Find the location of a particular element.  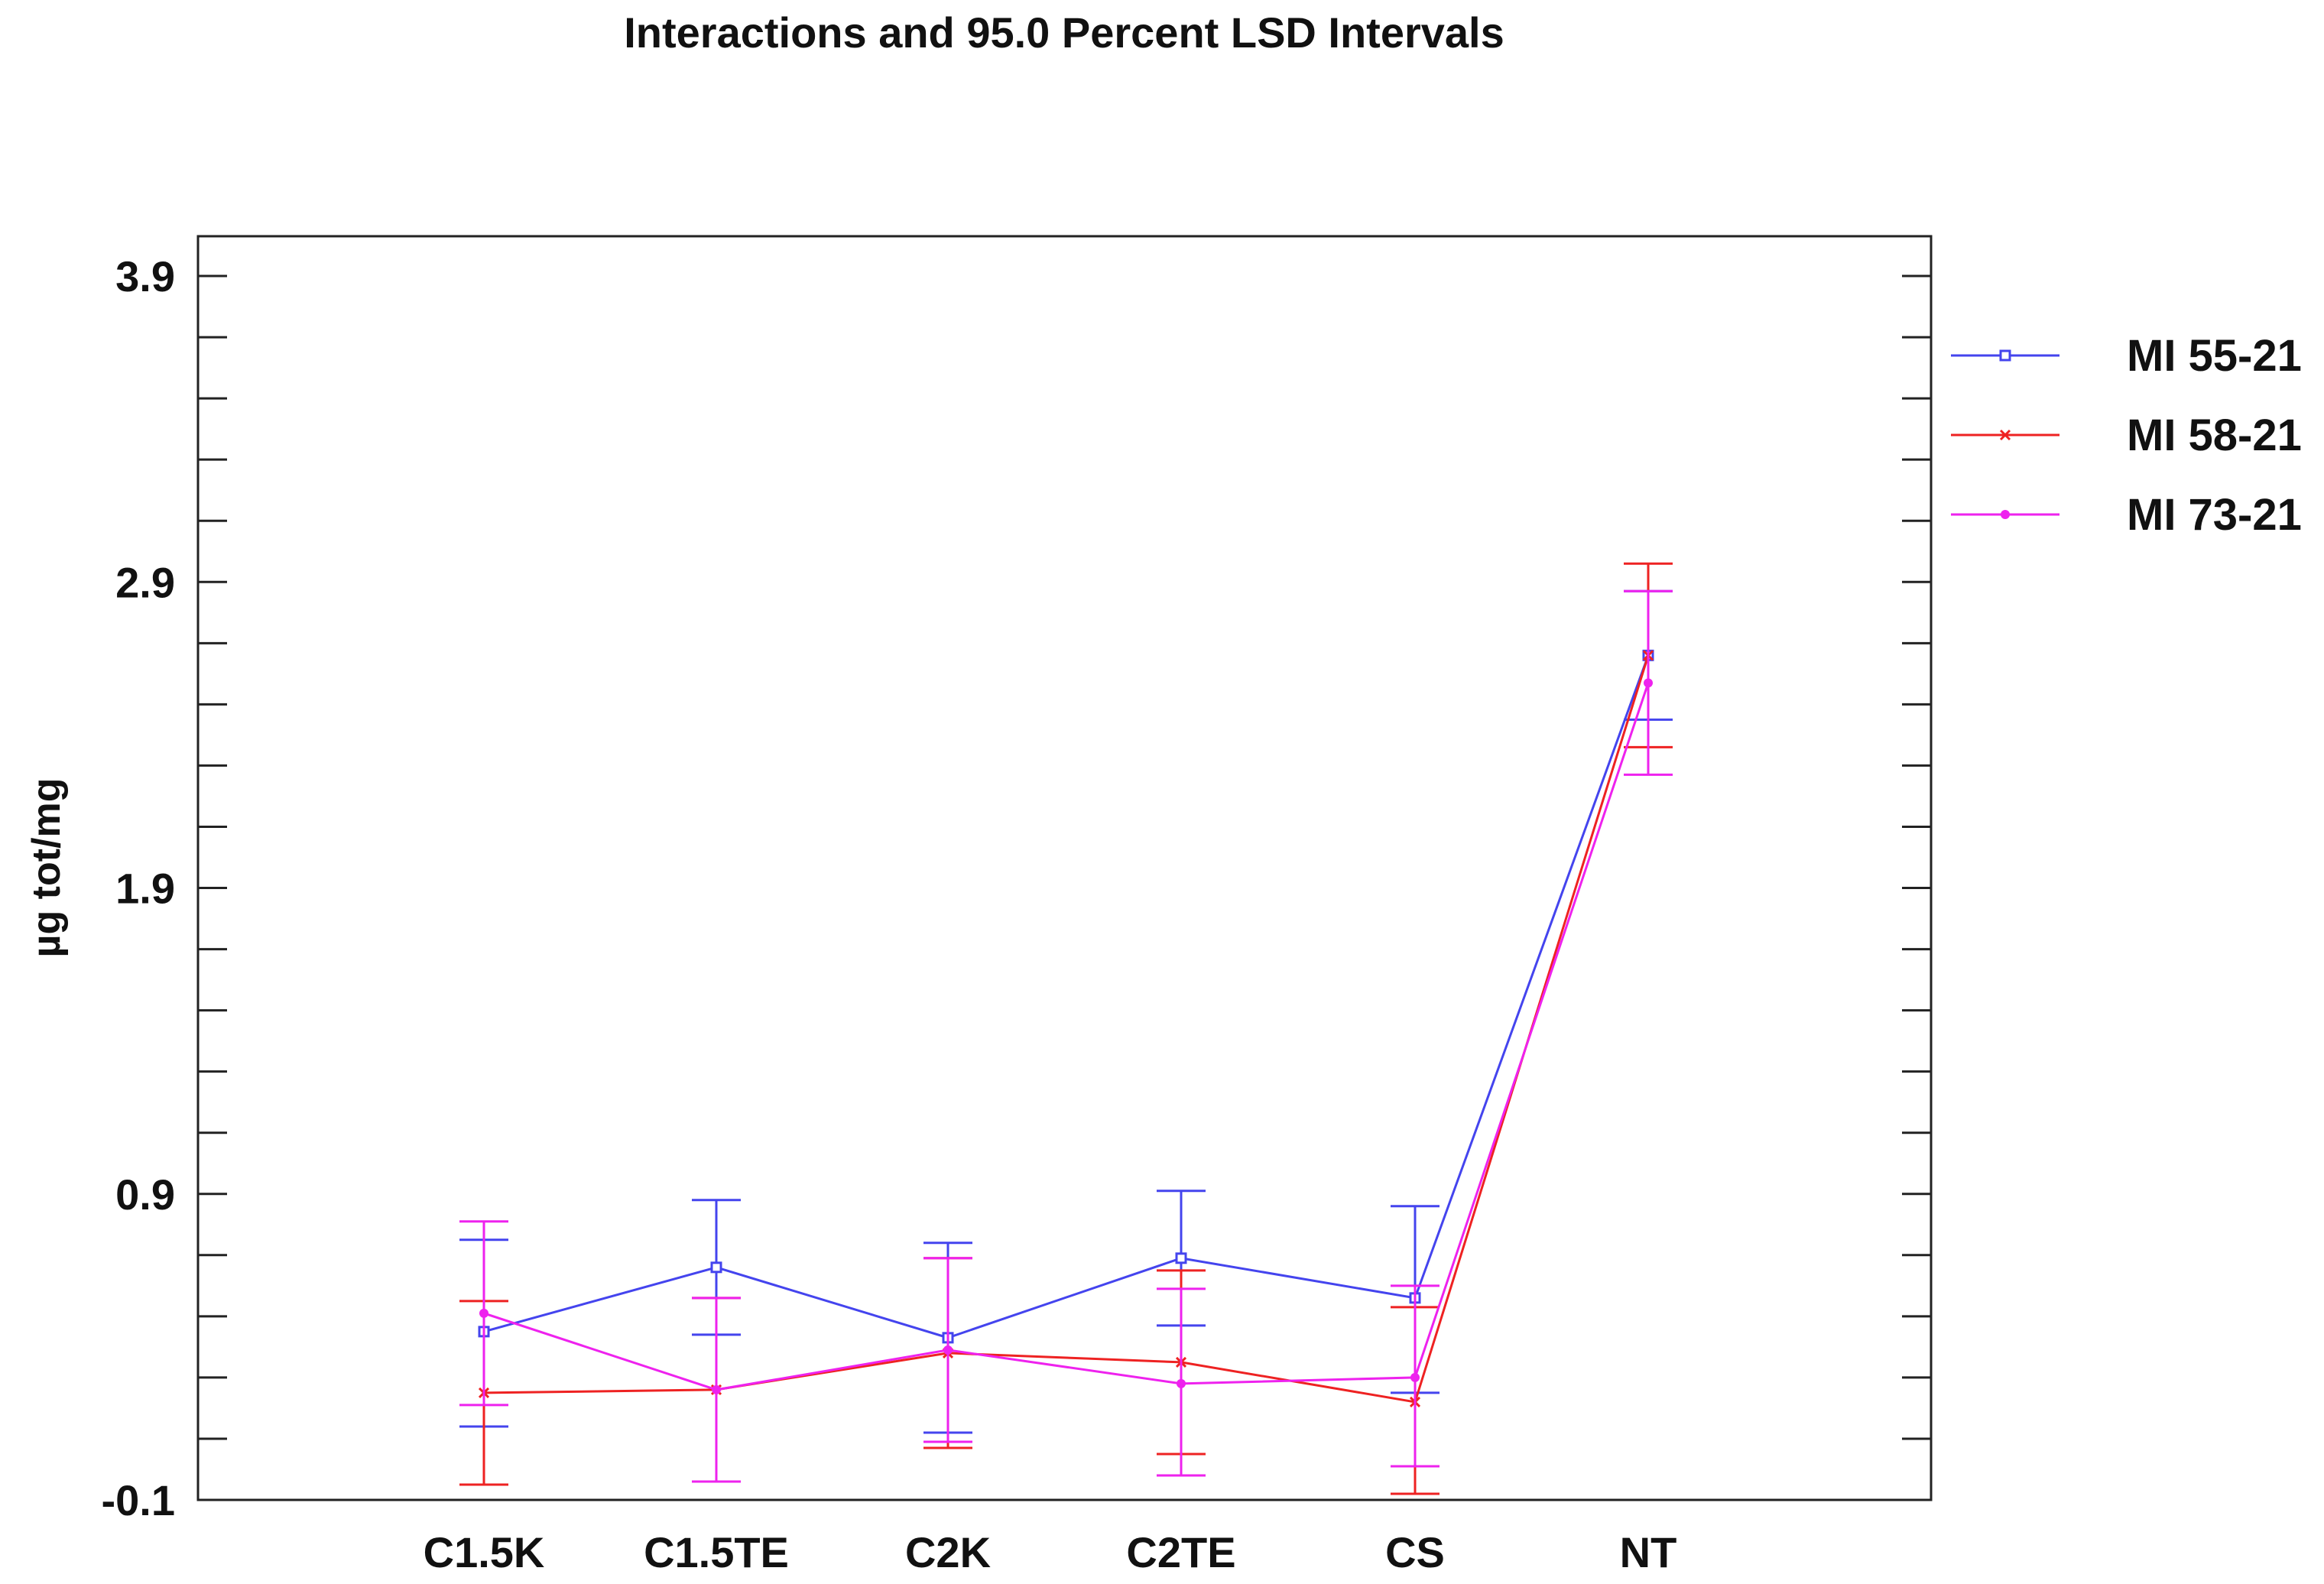

legend-label: MI 58-21 is located at coordinates (2215, 435).